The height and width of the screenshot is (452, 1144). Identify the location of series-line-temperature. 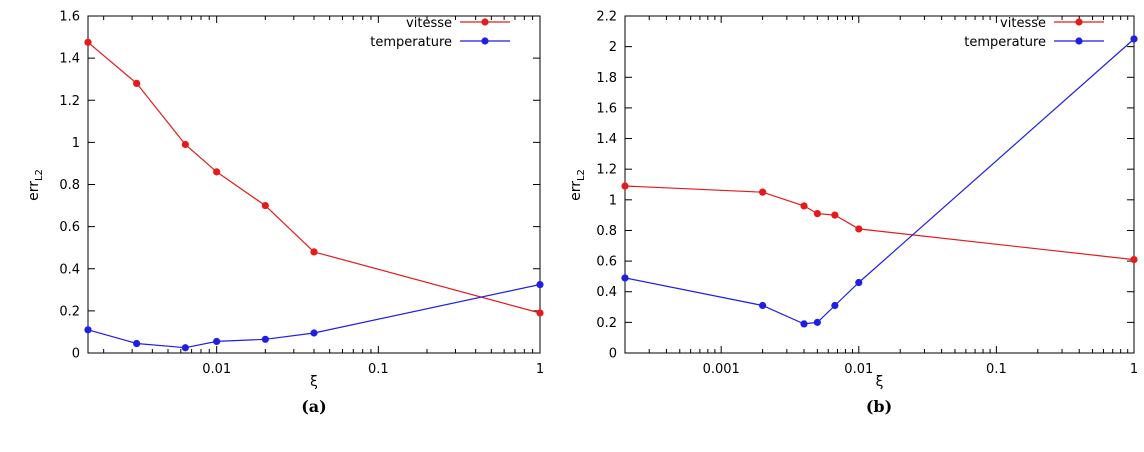
(314, 316).